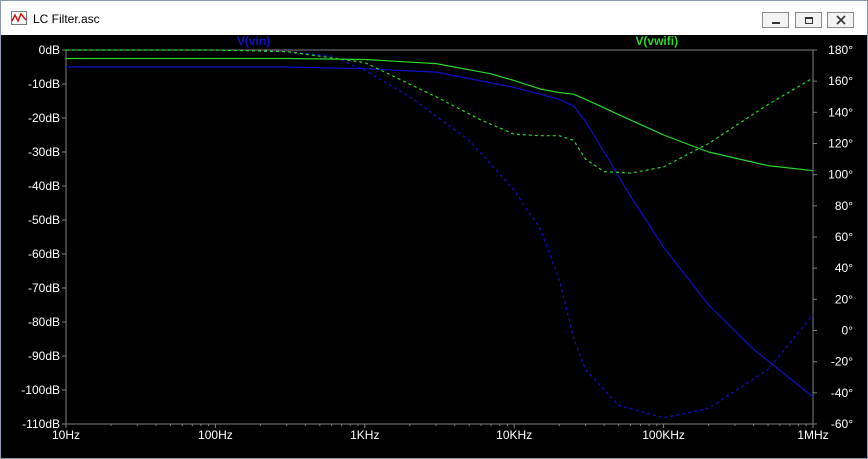  What do you see at coordinates (514, 435) in the screenshot?
I see `x-tick-label: 10KHz` at bounding box center [514, 435].